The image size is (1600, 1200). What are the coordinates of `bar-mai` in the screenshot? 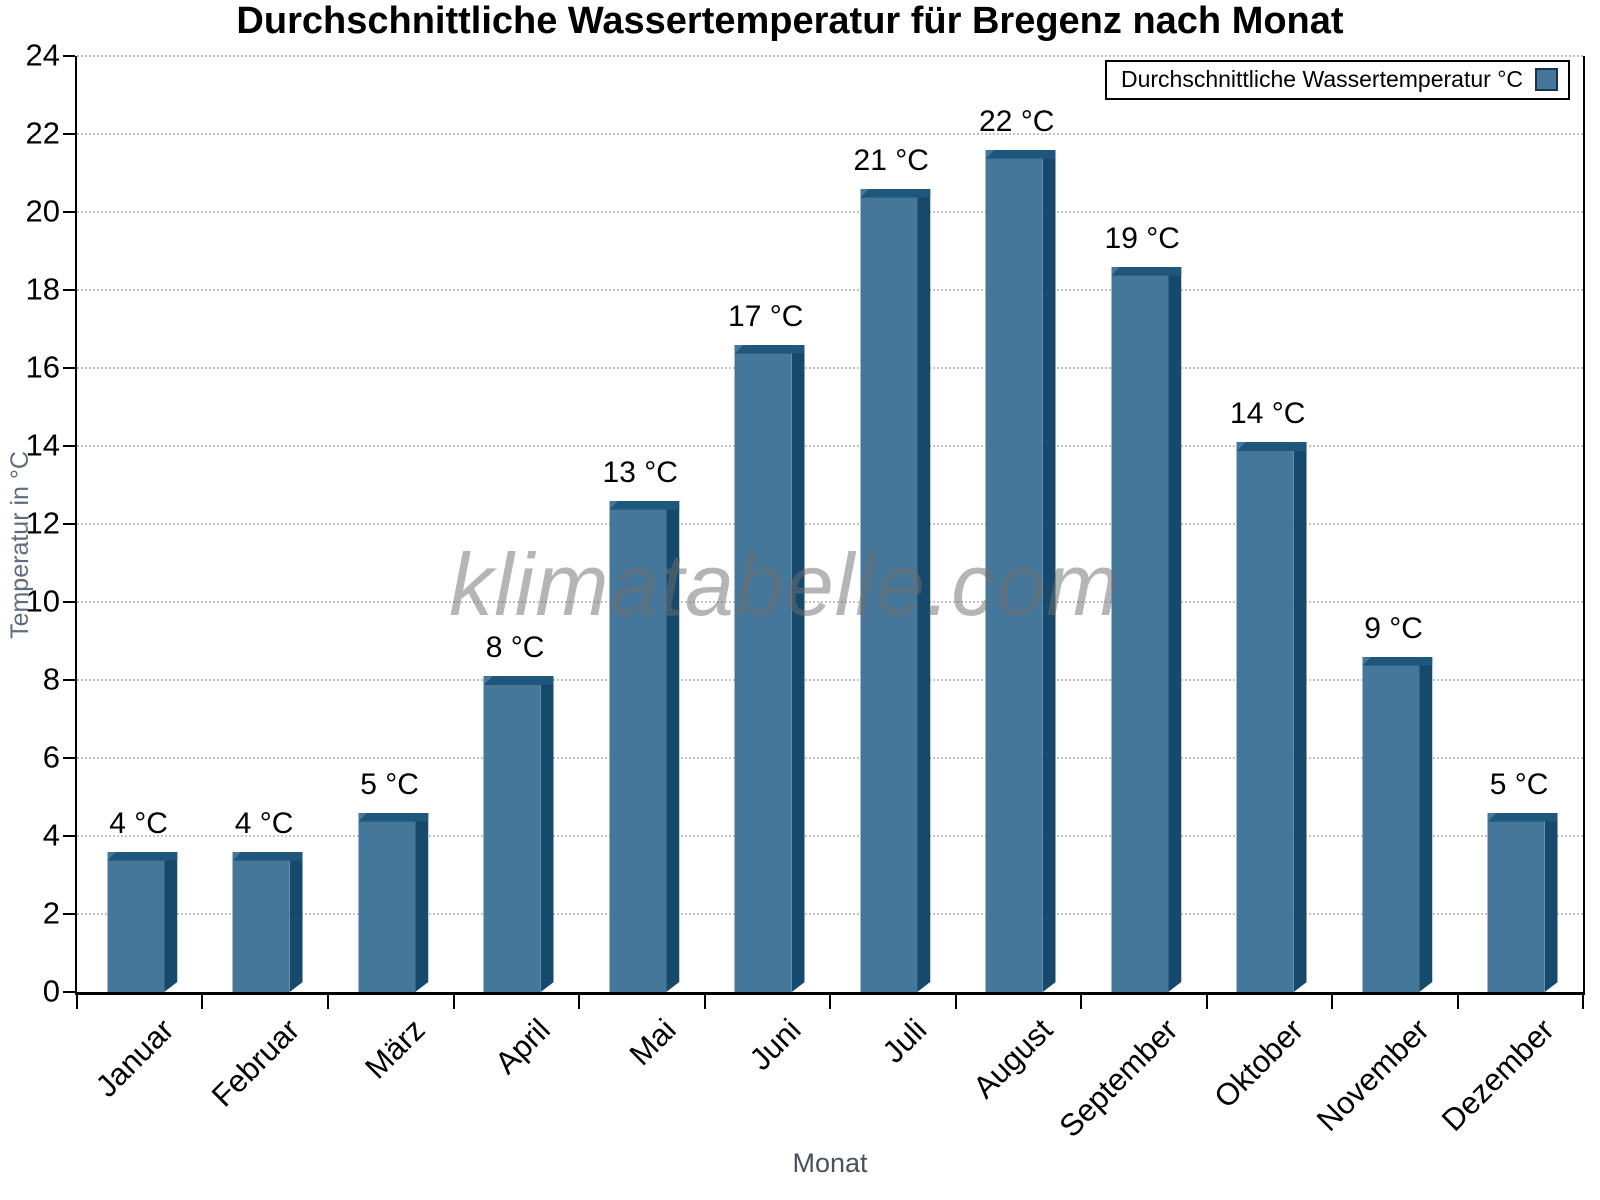 It's located at (644, 746).